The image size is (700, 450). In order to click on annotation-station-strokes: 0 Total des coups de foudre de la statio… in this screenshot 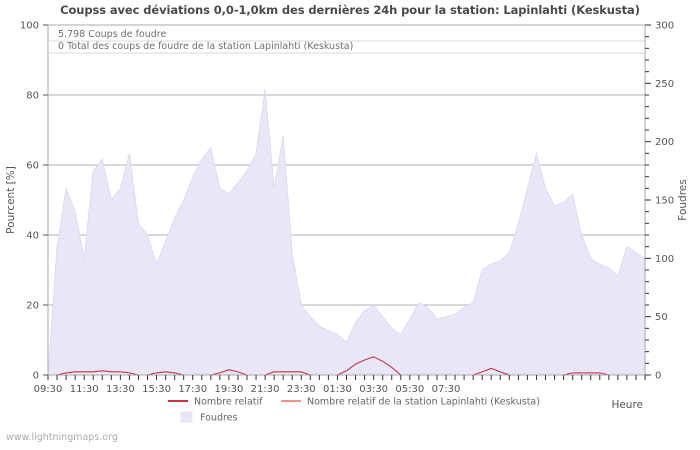, I will do `click(205, 46)`.